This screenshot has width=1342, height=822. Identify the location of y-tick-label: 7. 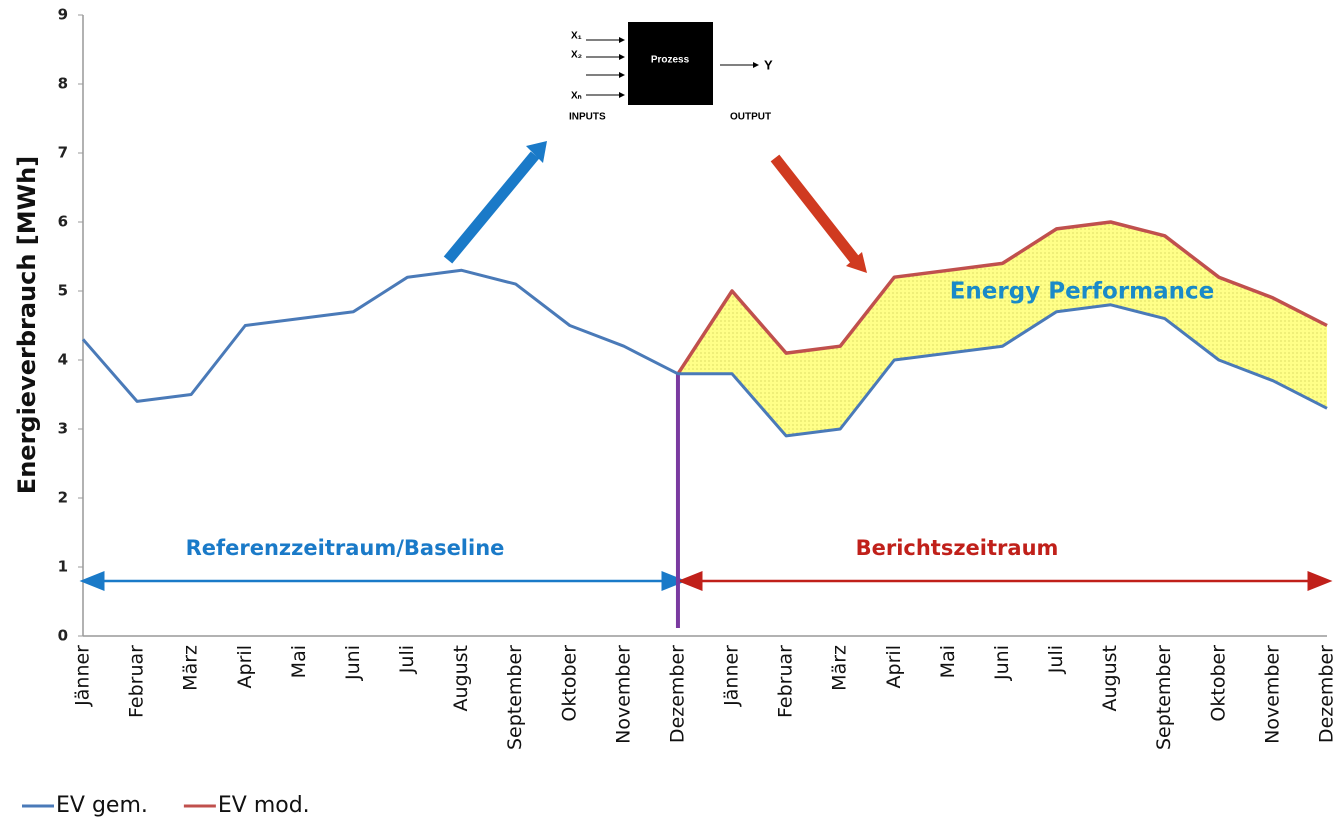
(63, 153).